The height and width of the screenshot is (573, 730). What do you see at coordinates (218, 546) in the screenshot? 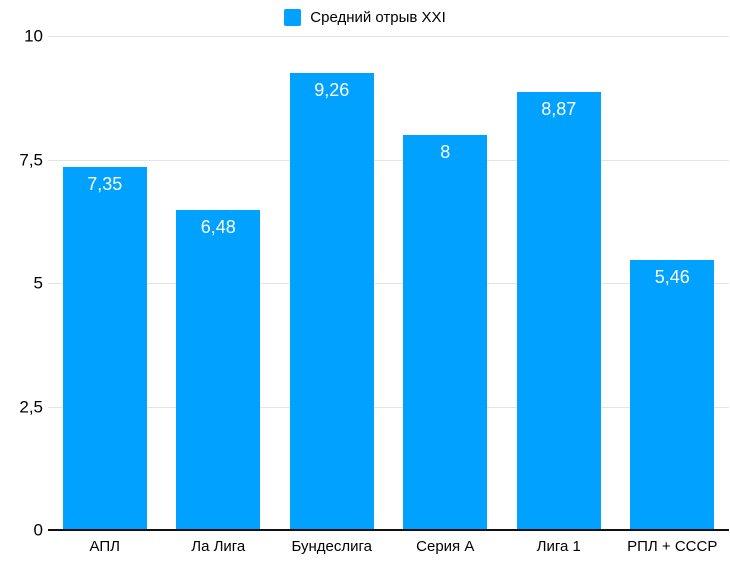
I see `x-tick-label: Ла Лига` at bounding box center [218, 546].